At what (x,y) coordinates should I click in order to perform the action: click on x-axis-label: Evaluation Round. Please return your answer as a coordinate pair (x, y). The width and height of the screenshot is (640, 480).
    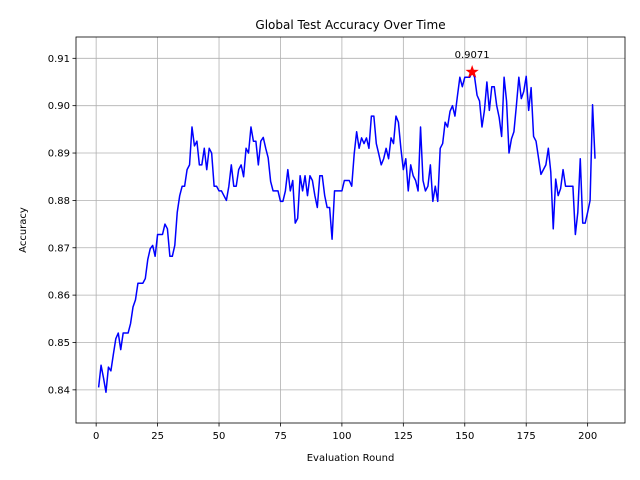
    Looking at the image, I should click on (351, 458).